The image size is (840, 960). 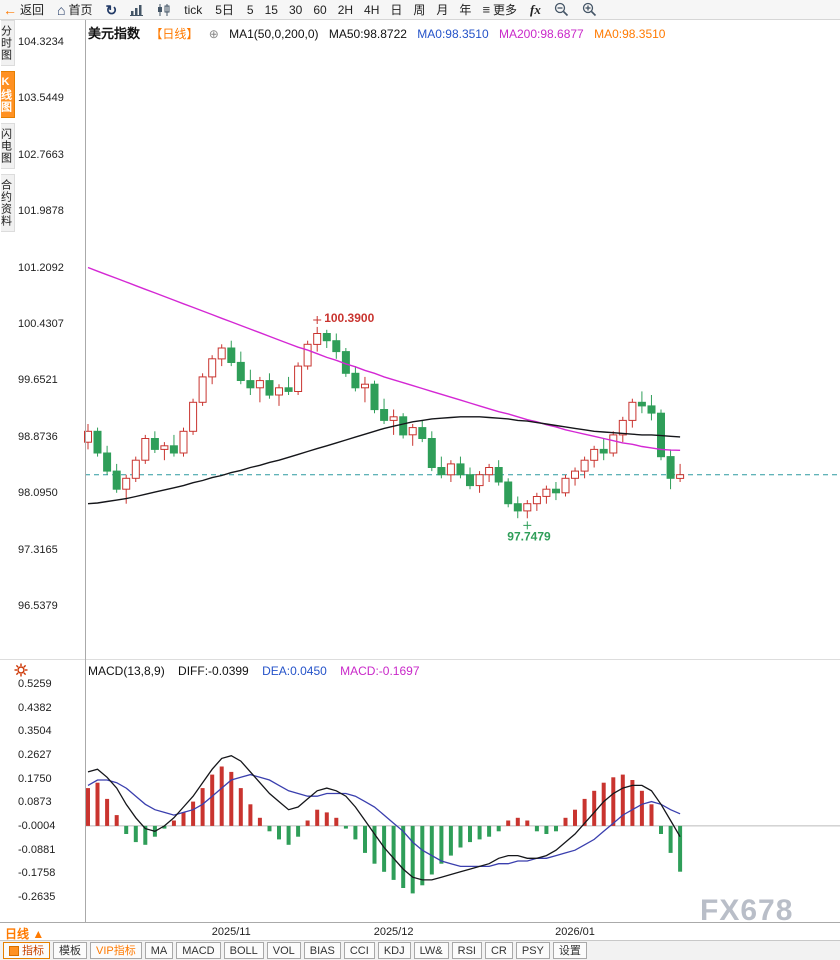 What do you see at coordinates (322, 950) in the screenshot?
I see `tab-bias: BIAS` at bounding box center [322, 950].